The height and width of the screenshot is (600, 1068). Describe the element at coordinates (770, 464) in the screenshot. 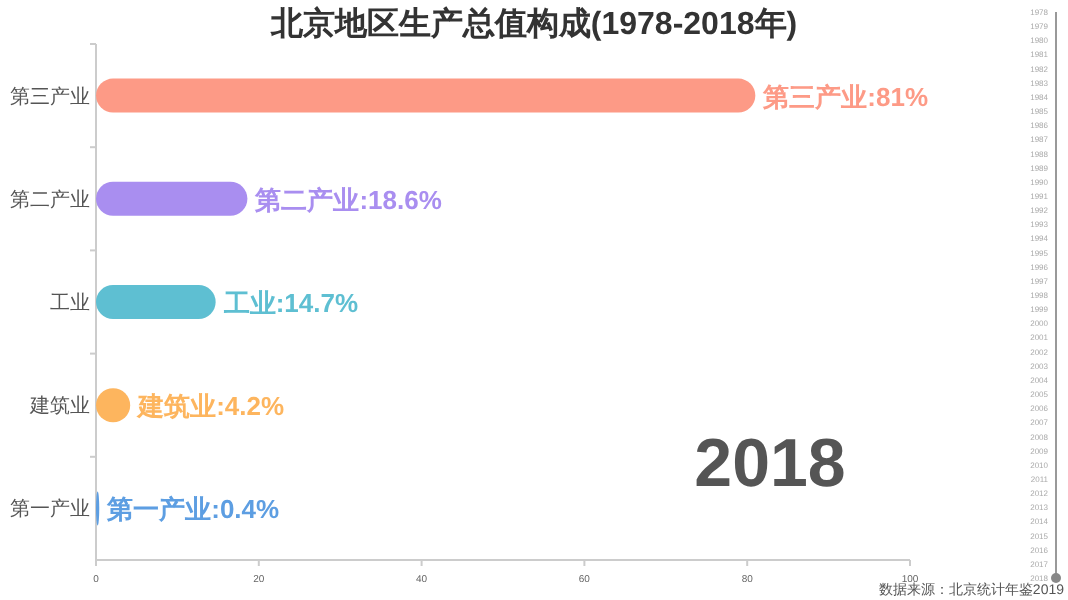

I see `annotation: 2018` at that location.